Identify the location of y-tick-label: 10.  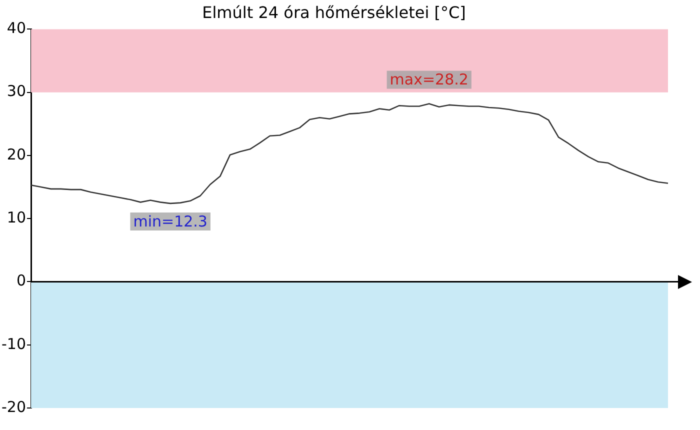
(16, 217).